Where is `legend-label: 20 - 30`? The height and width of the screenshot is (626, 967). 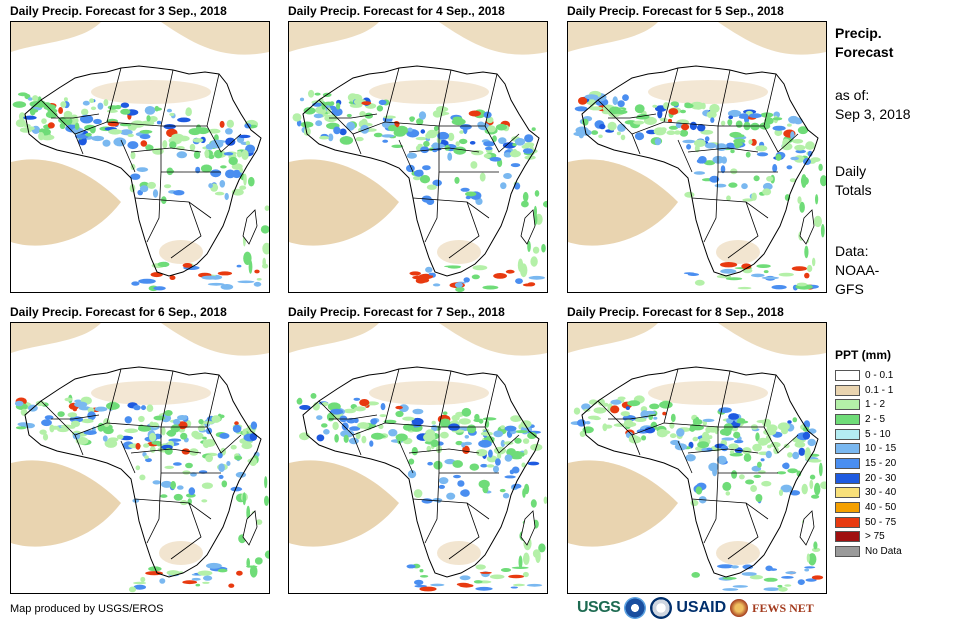 legend-label: 20 - 30 is located at coordinates (881, 478).